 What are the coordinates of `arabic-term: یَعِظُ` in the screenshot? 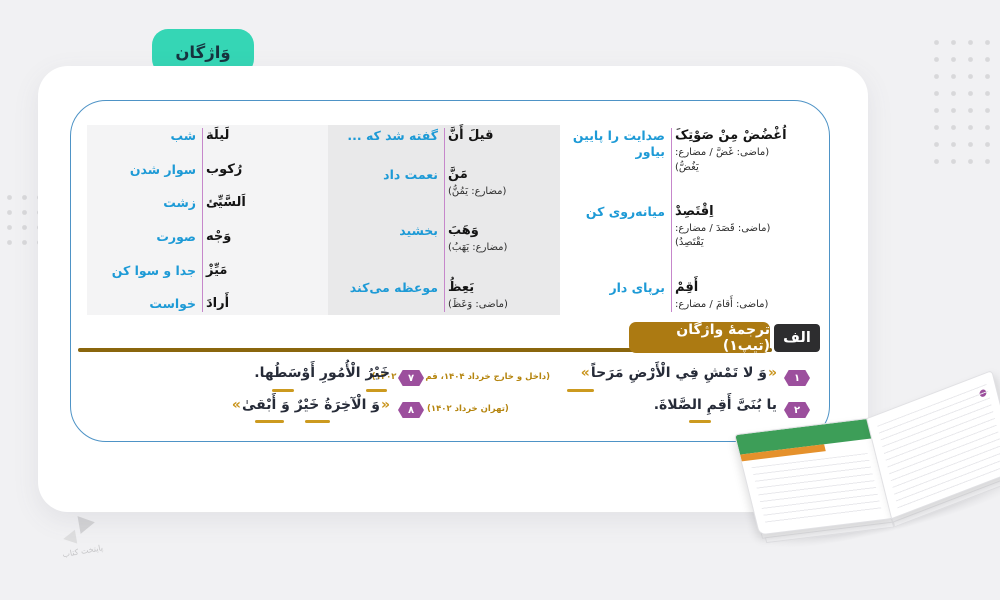 It's located at (461, 287).